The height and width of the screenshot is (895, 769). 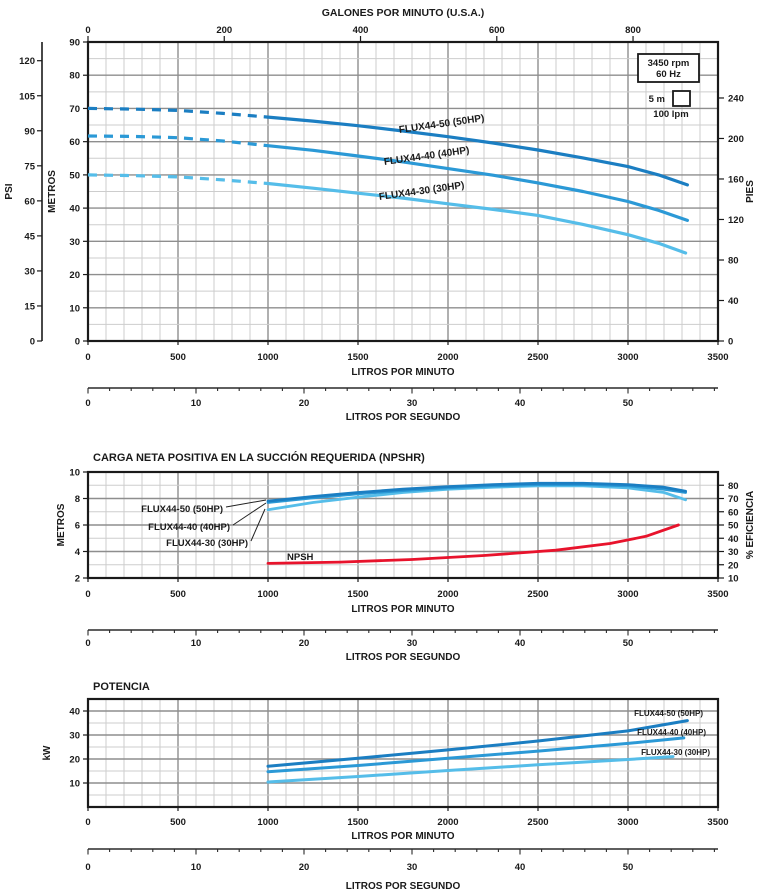 I want to click on y-tick-label: 6, so click(x=77, y=526).